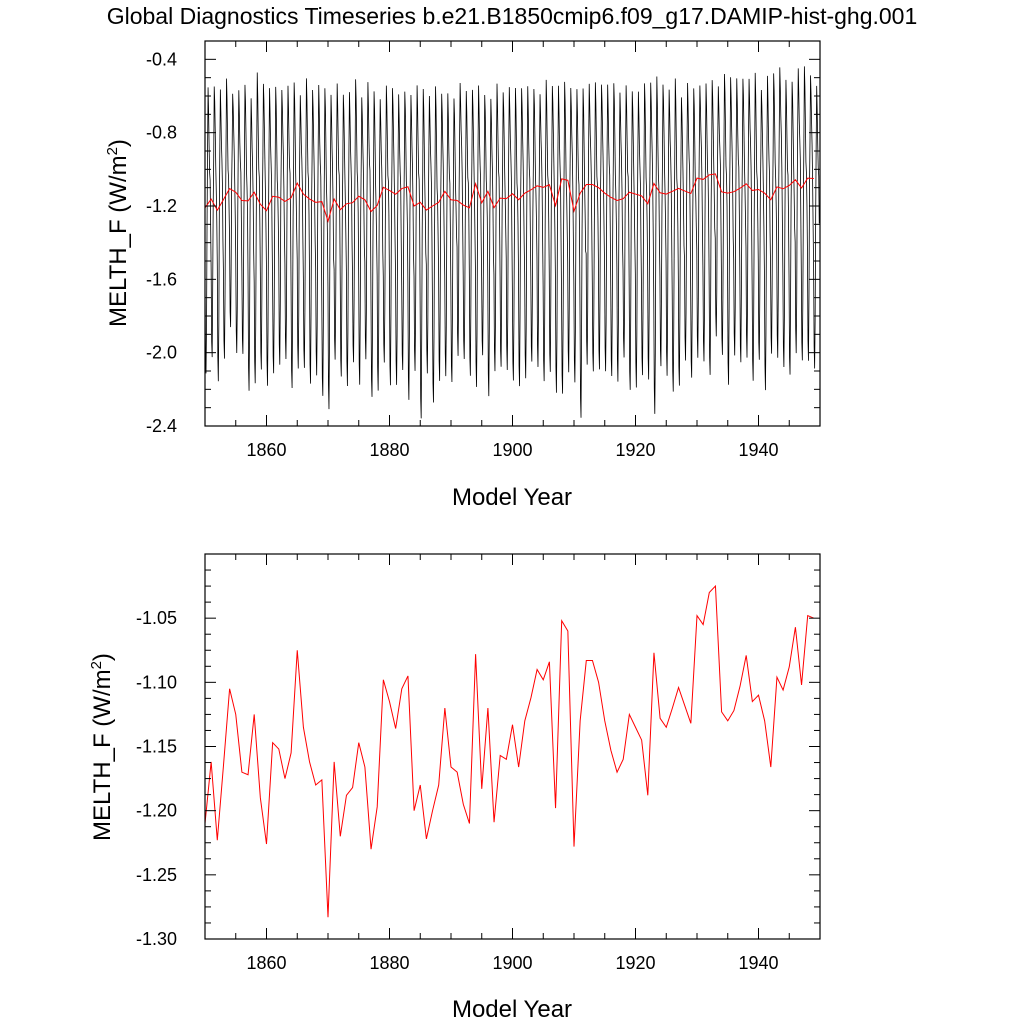  I want to click on top-y-tick-label: -1.6, so click(161, 279).